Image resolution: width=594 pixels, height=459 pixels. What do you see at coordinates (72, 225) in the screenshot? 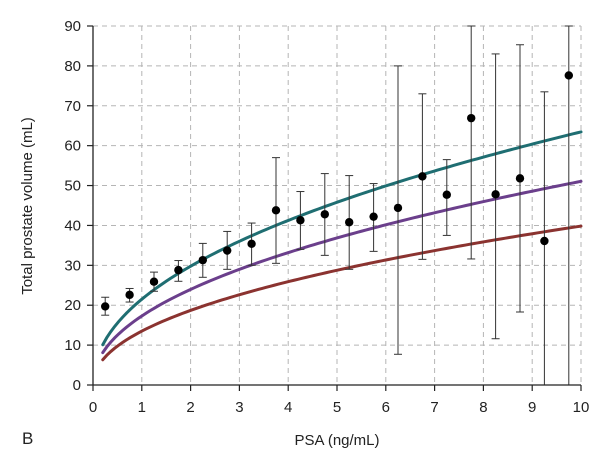
I see `y-tick-label: 40` at bounding box center [72, 225].